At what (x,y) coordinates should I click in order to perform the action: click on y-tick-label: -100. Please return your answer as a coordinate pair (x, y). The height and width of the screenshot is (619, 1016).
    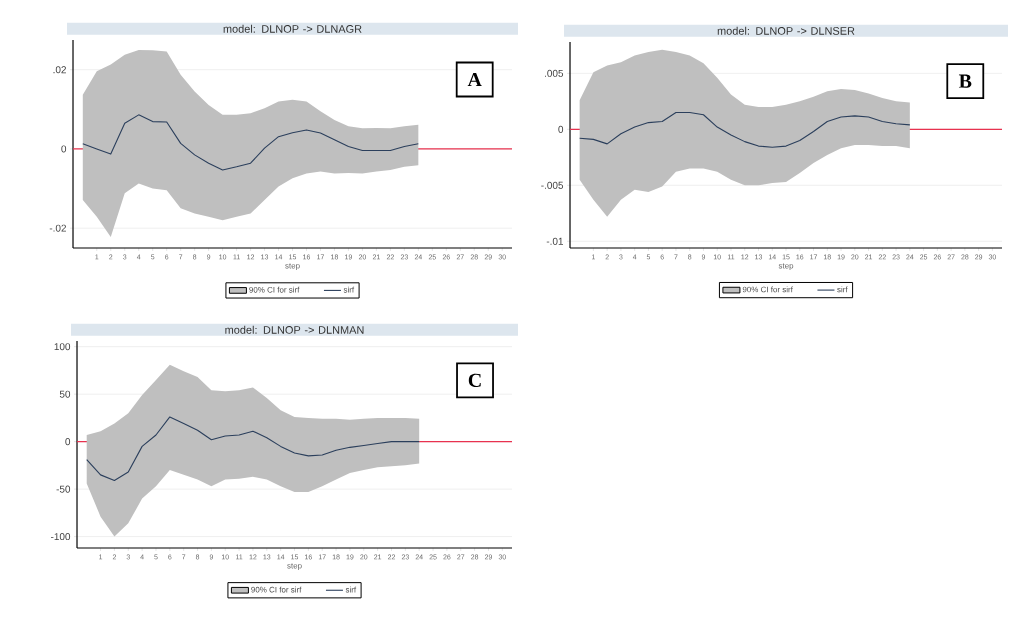
    Looking at the image, I should click on (60, 537).